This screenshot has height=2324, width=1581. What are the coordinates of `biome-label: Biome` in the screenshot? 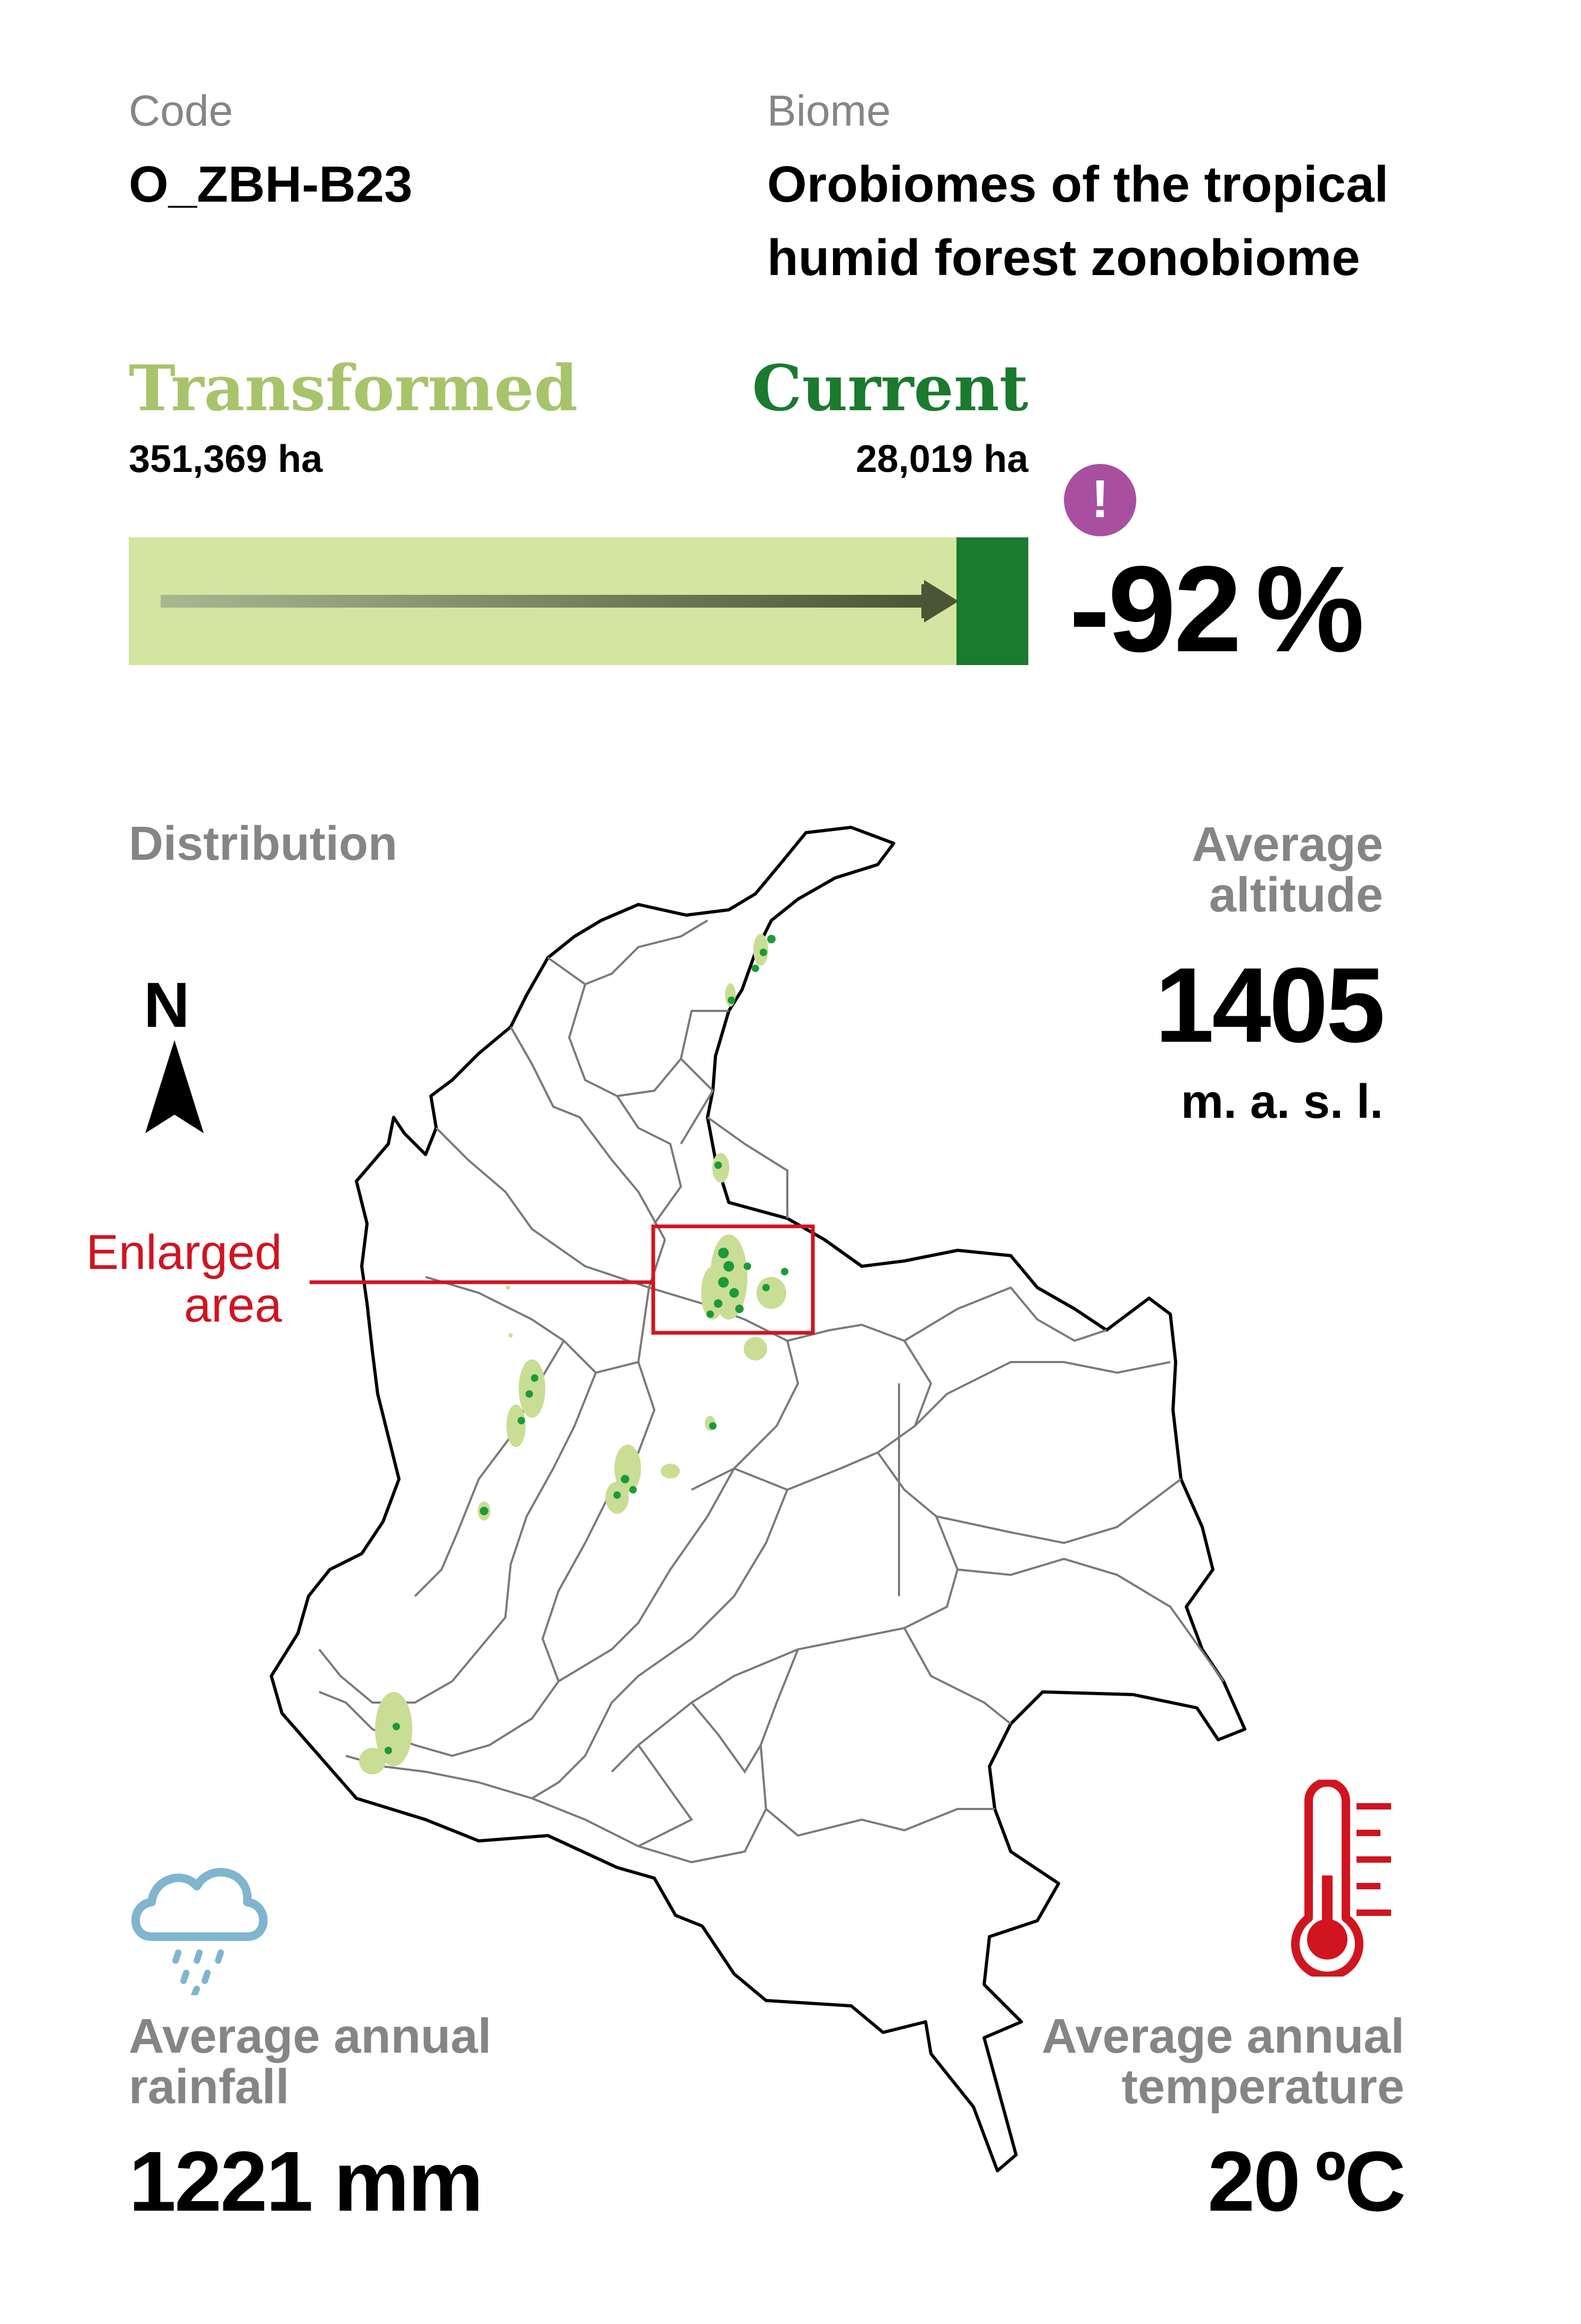 It's located at (829, 111).